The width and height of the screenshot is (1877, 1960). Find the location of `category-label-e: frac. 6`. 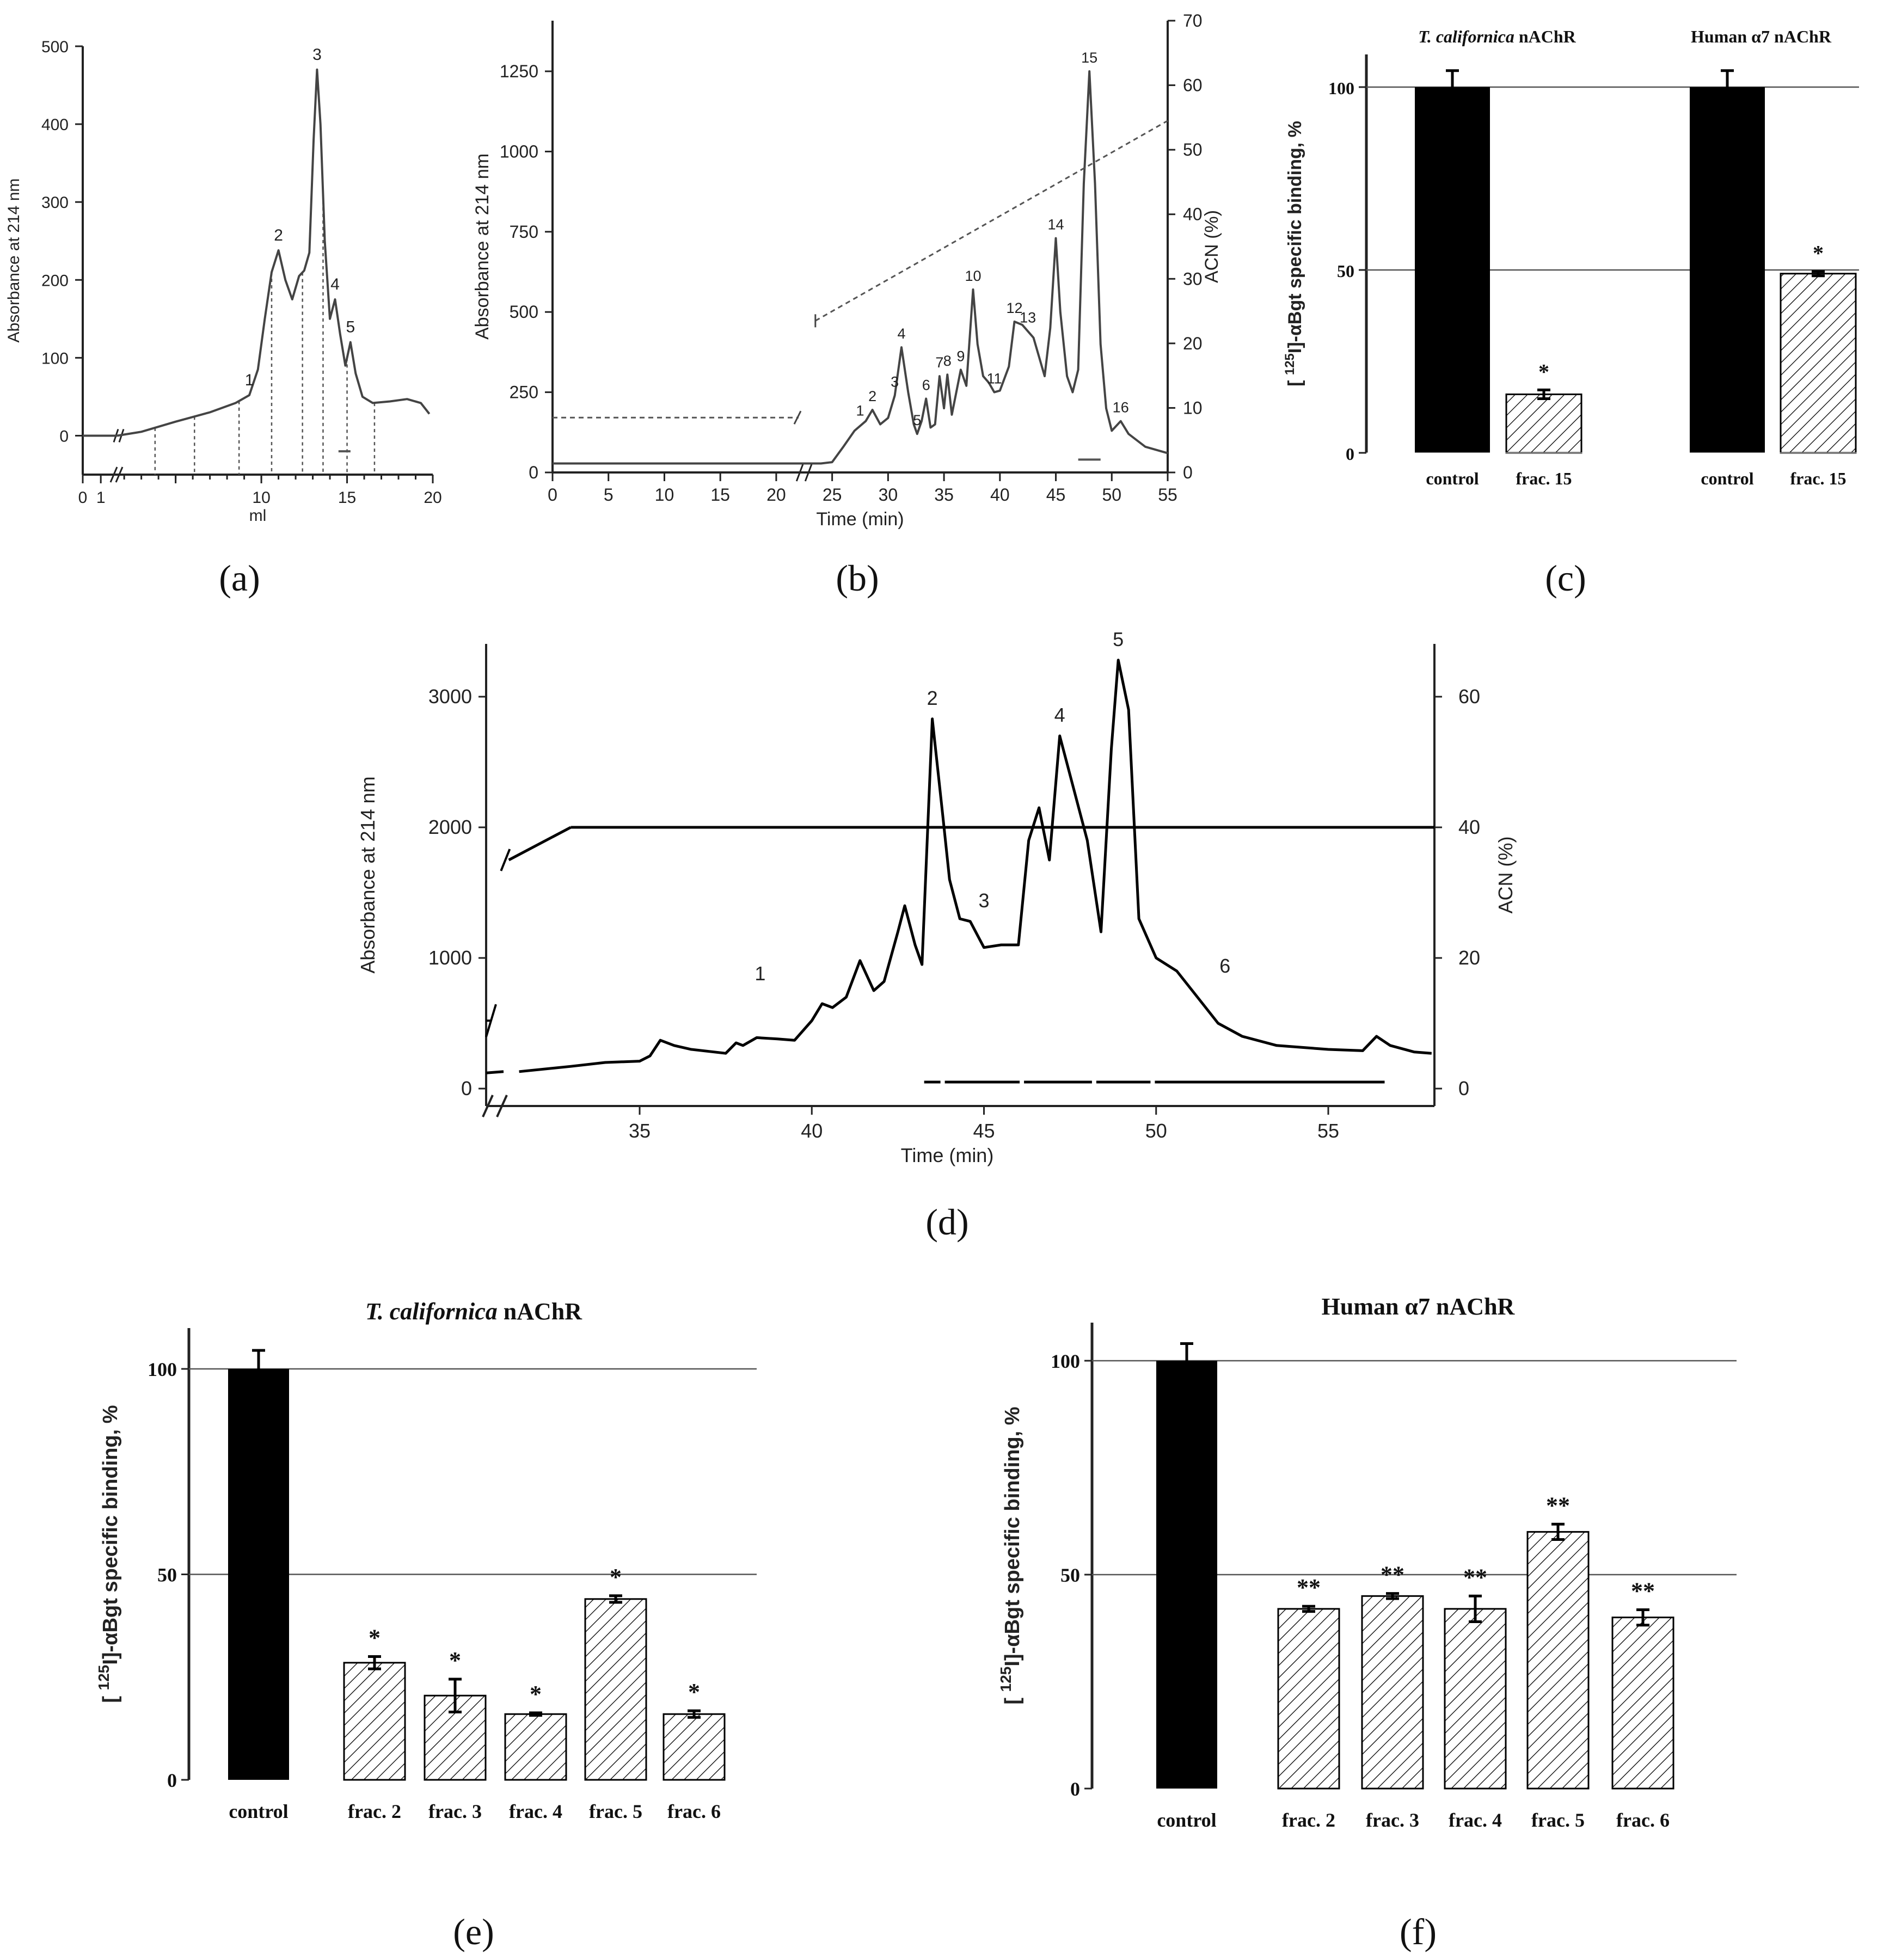

category-label-e: frac. 6 is located at coordinates (694, 1811).